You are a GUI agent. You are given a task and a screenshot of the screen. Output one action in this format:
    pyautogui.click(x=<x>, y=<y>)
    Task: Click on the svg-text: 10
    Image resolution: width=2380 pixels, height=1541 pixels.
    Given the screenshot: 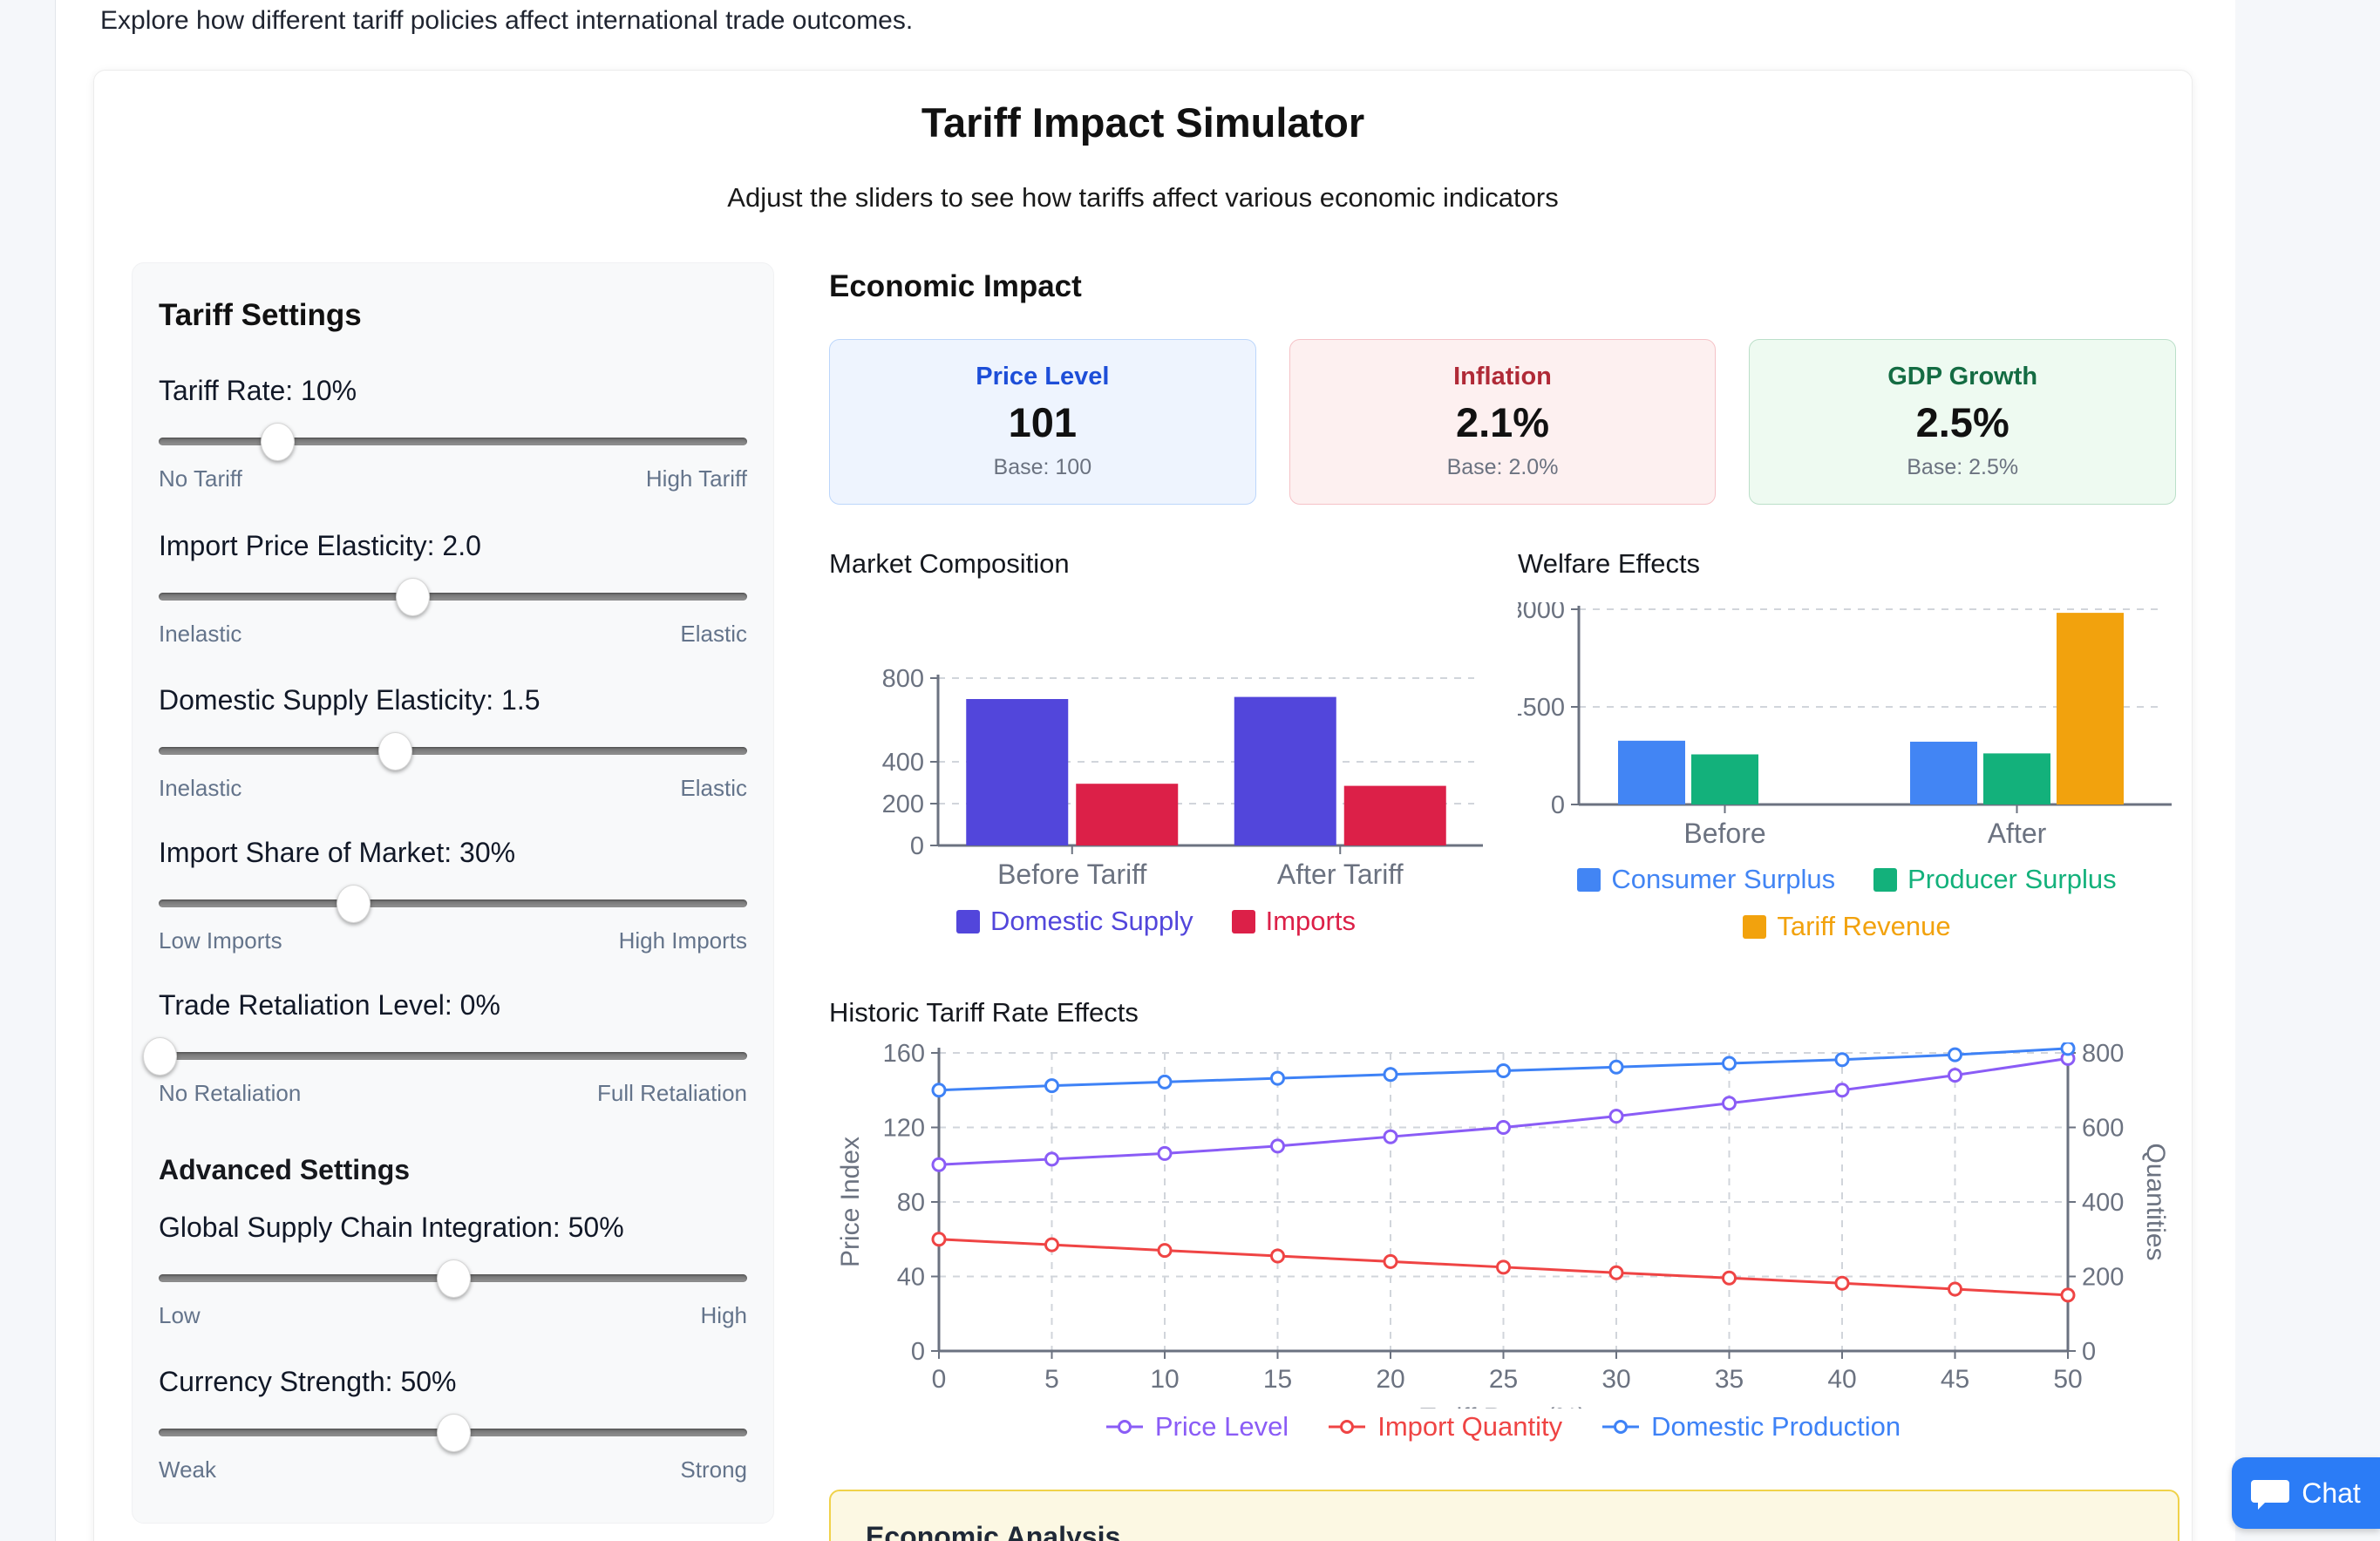 What is the action you would take?
    pyautogui.click(x=1164, y=1379)
    